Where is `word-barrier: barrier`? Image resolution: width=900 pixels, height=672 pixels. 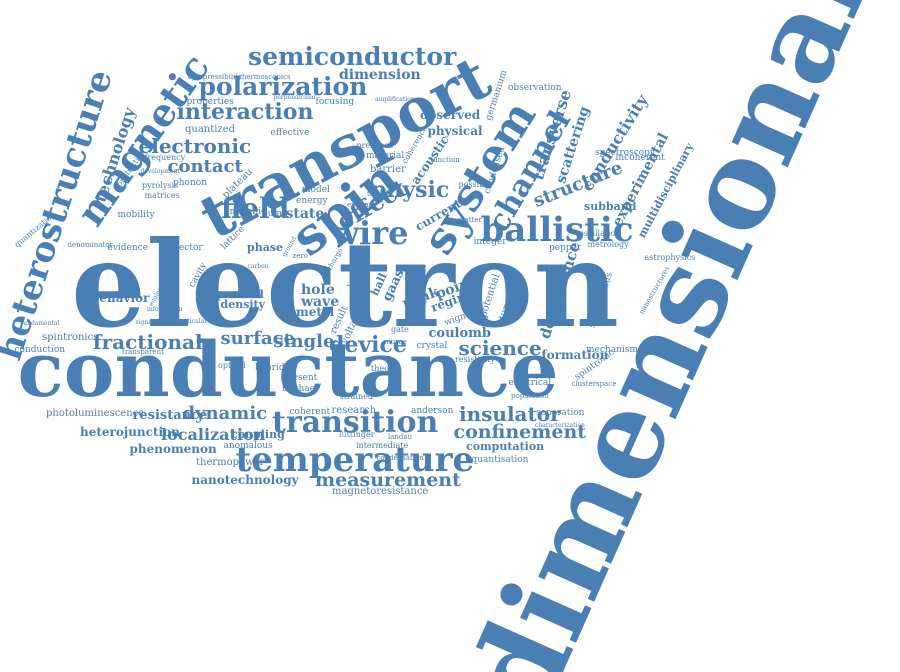
word-barrier: barrier is located at coordinates (388, 169).